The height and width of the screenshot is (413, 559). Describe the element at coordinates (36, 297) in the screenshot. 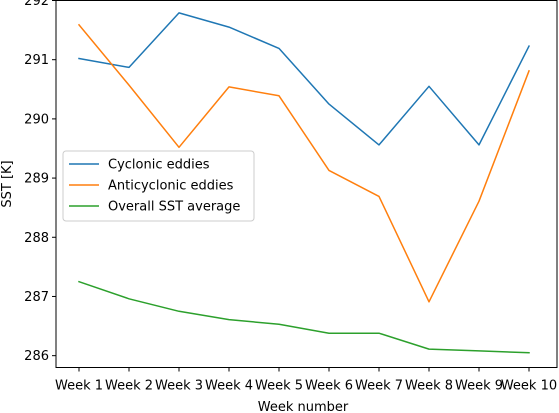

I see `y-tick-label: 287` at that location.